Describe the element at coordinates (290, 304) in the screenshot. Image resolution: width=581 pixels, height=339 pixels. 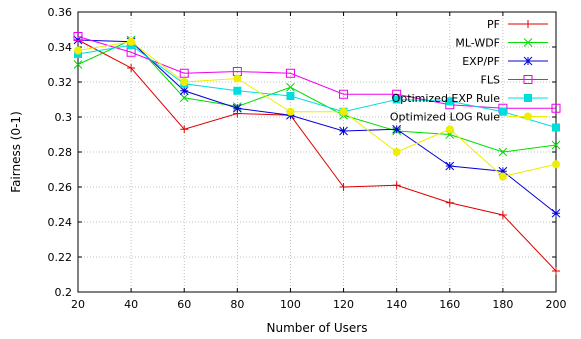
I see `x-tick-label: 100` at that location.